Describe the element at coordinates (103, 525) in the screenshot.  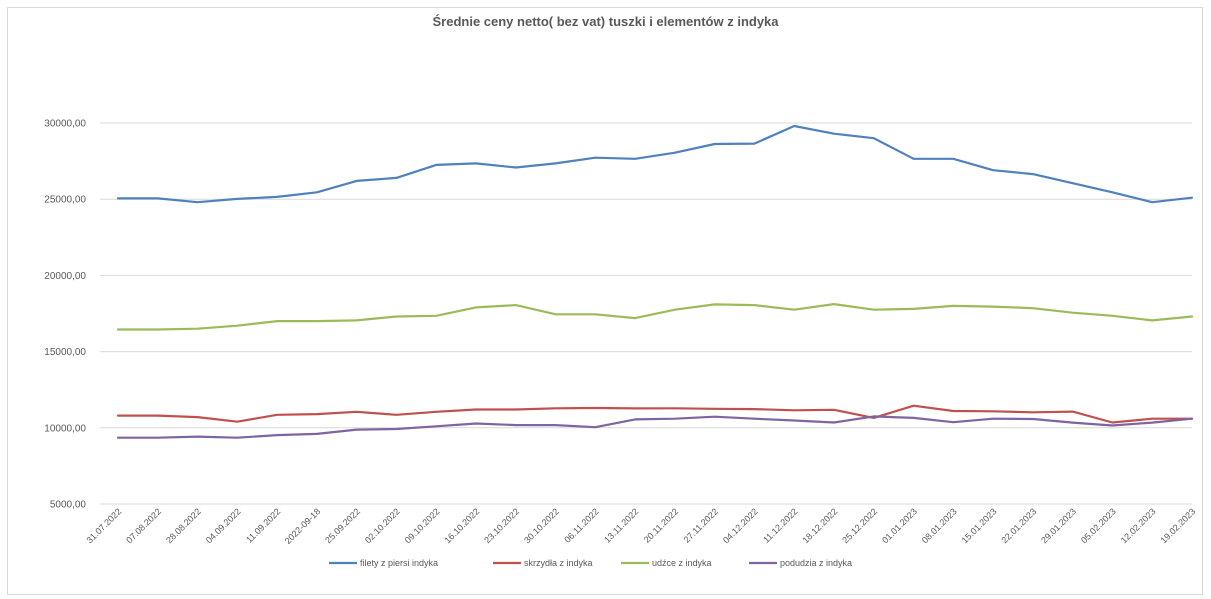
I see `x-tick-label: 31.07.2022` at that location.